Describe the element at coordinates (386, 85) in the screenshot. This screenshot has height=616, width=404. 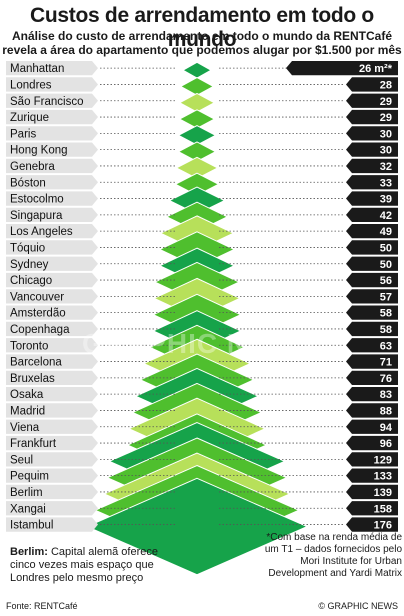
I see `value-label: 28` at that location.